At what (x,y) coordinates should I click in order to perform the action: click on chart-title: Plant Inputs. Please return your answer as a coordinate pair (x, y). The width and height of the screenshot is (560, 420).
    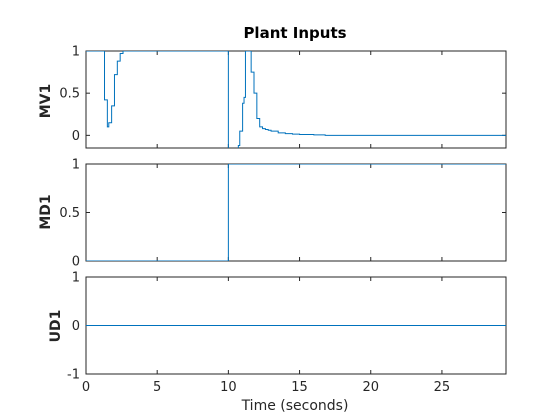
    Looking at the image, I should click on (294, 33).